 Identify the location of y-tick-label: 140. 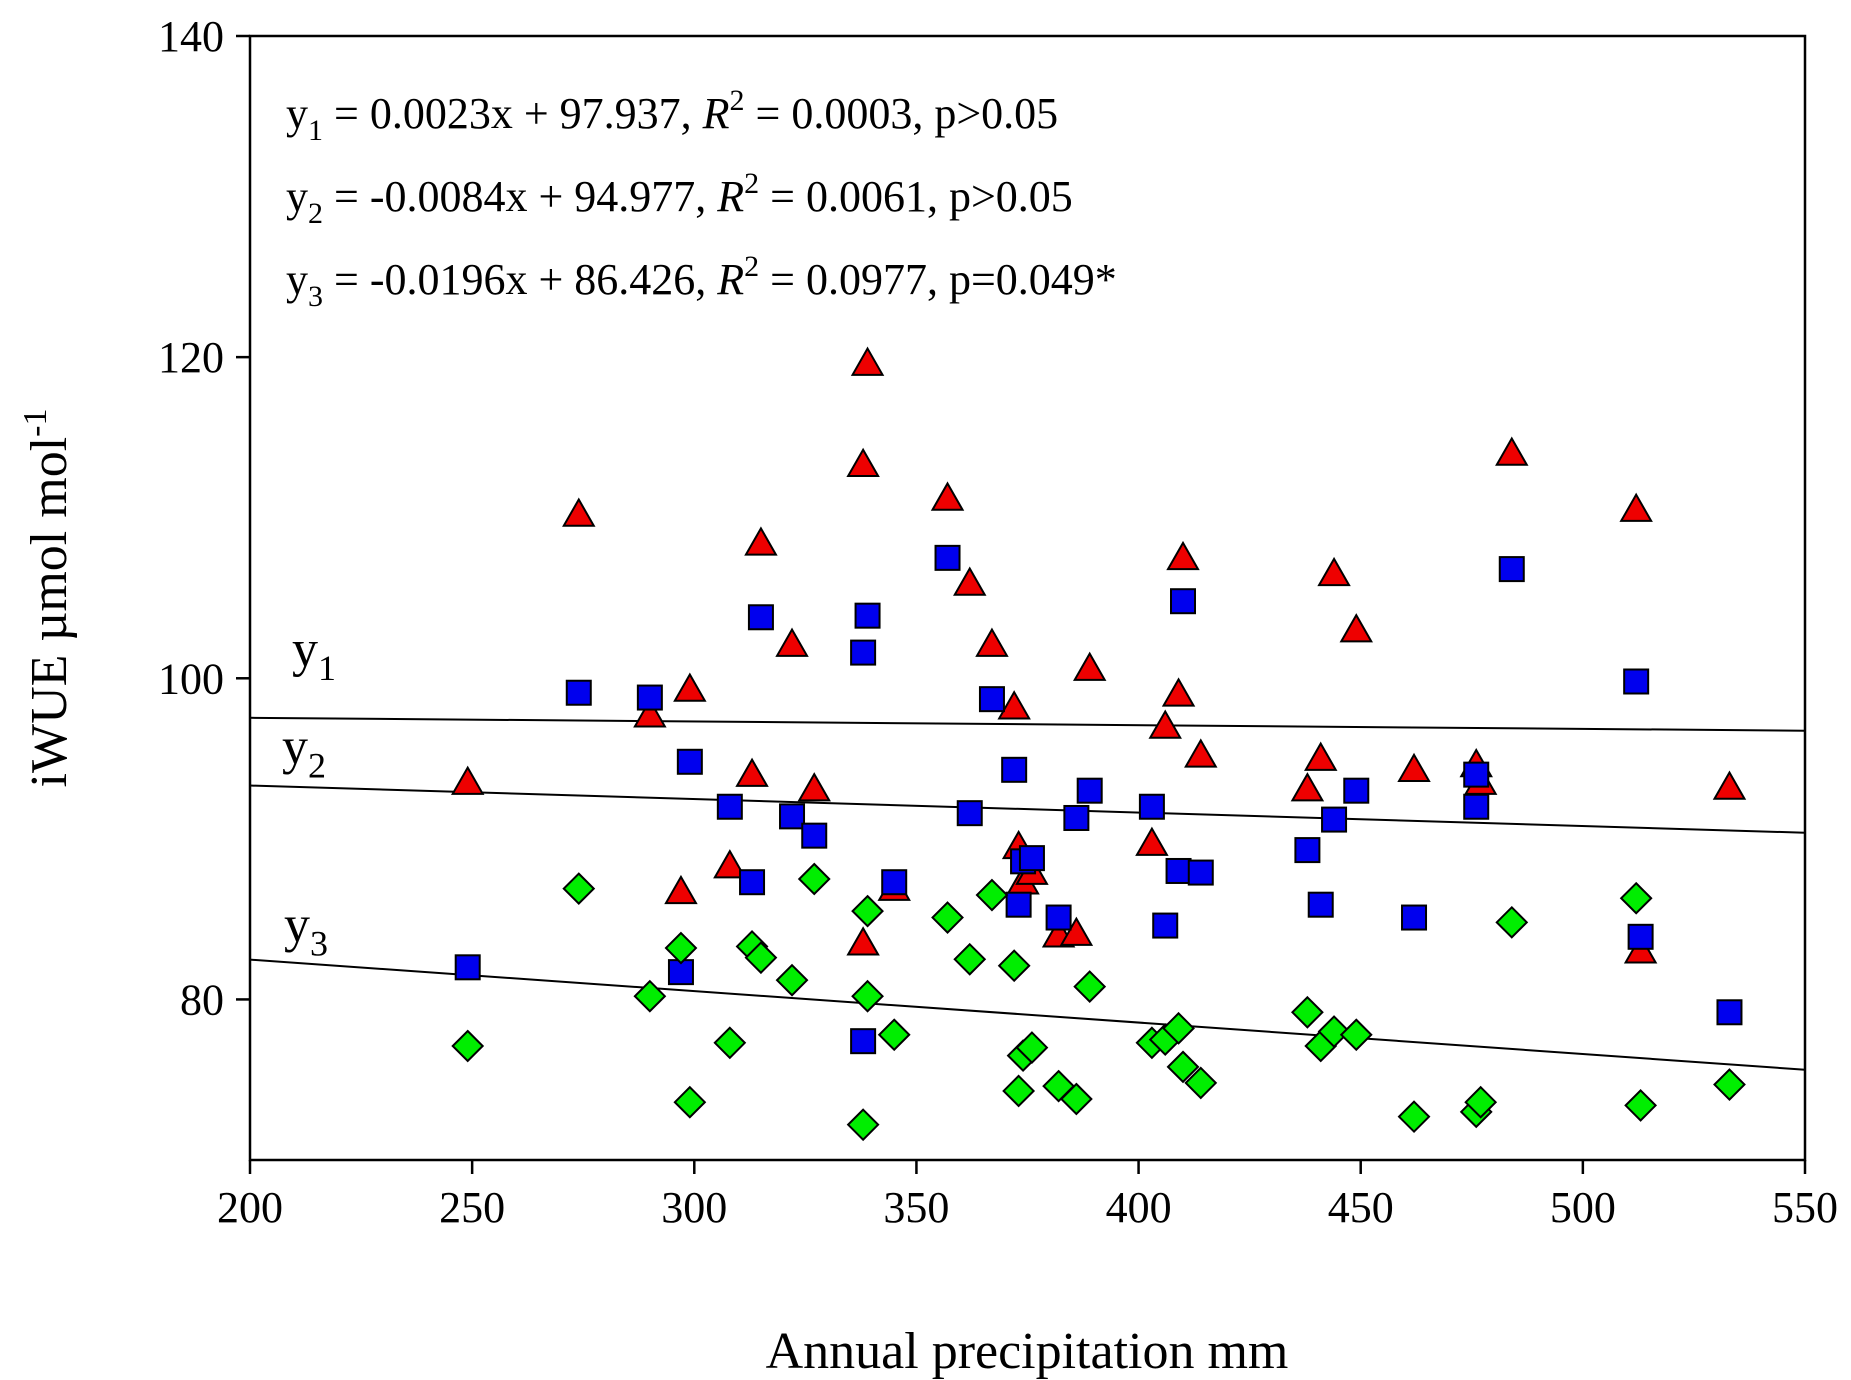
(191, 36).